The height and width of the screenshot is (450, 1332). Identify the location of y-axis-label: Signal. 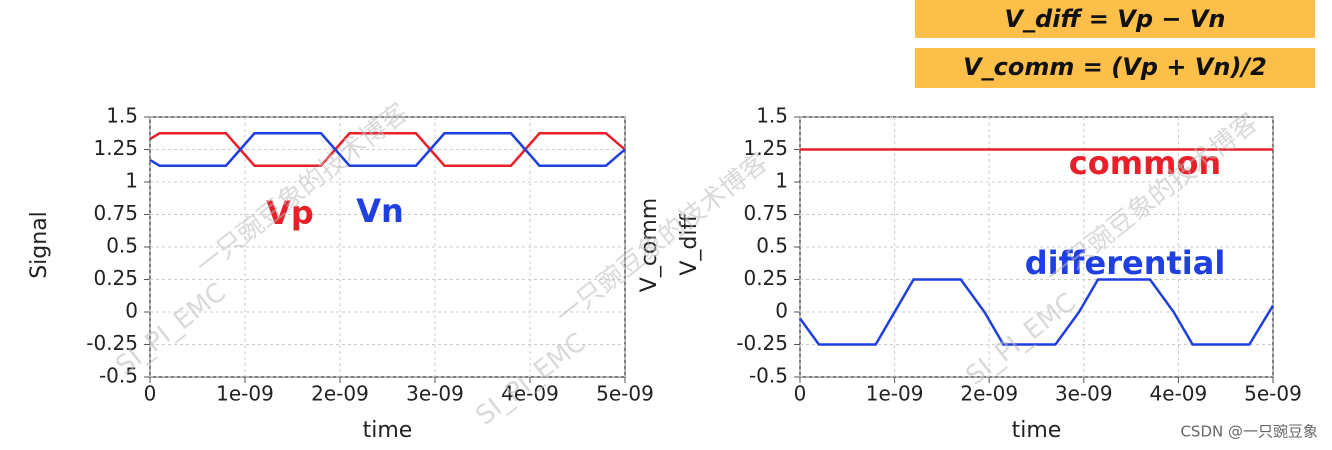
(39, 245).